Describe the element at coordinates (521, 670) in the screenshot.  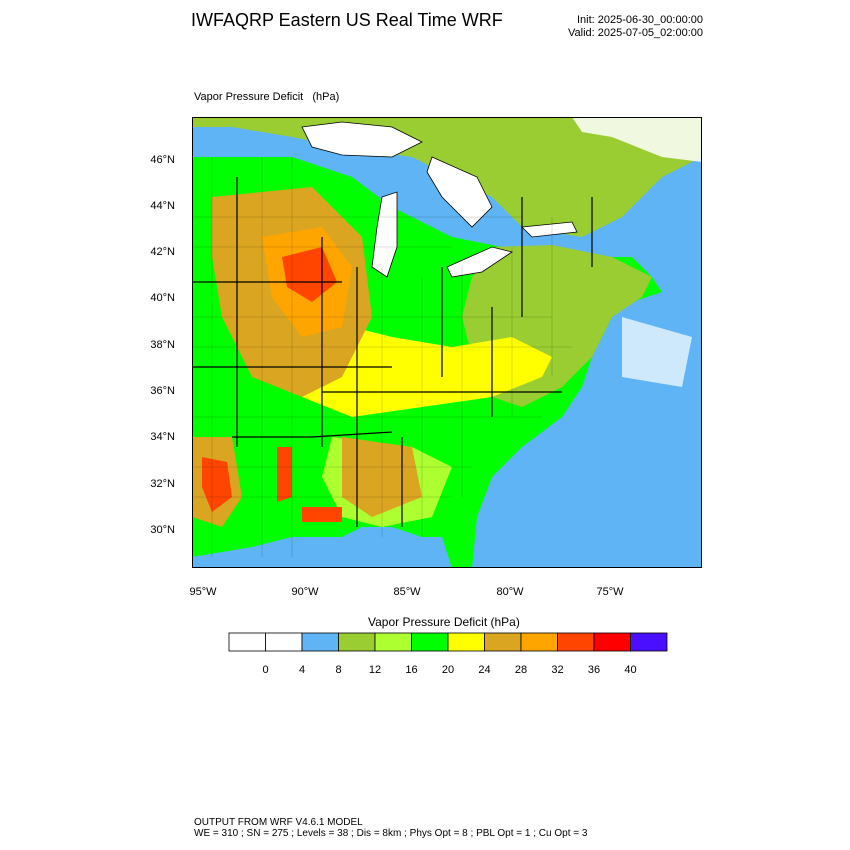
I see `colorbar-tick-label: 28` at that location.